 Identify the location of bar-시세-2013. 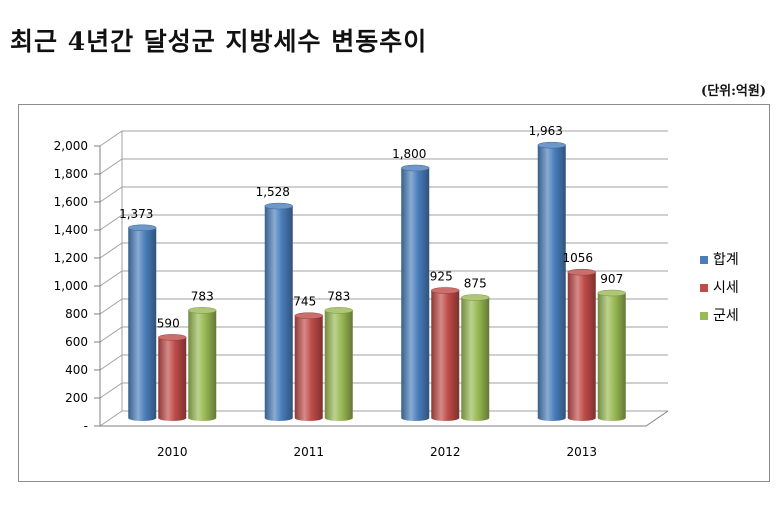
(581, 345).